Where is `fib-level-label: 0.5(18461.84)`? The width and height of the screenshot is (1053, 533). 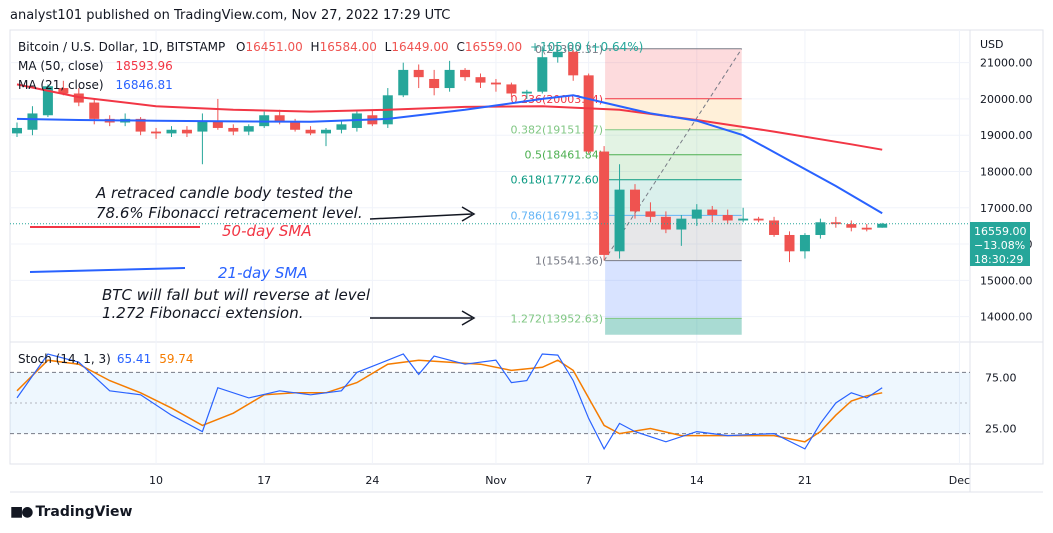
fib-level-label: 0.5(18461.84) is located at coordinates (564, 155).